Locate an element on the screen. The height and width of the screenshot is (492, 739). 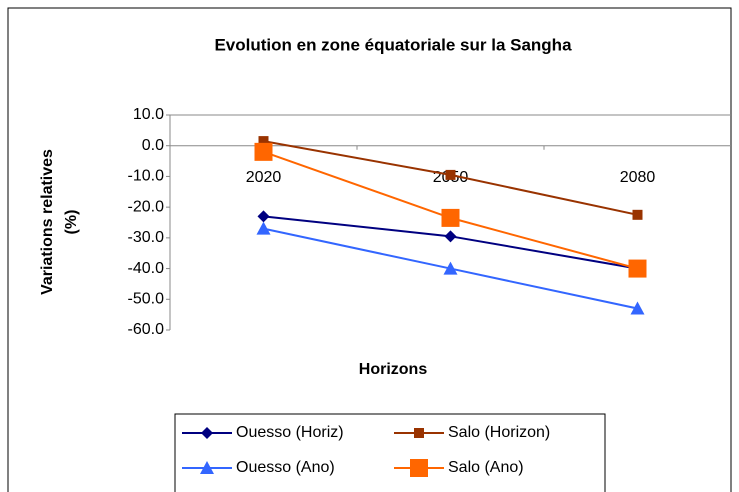
y-axis-label-line: (%) is located at coordinates (71, 222).